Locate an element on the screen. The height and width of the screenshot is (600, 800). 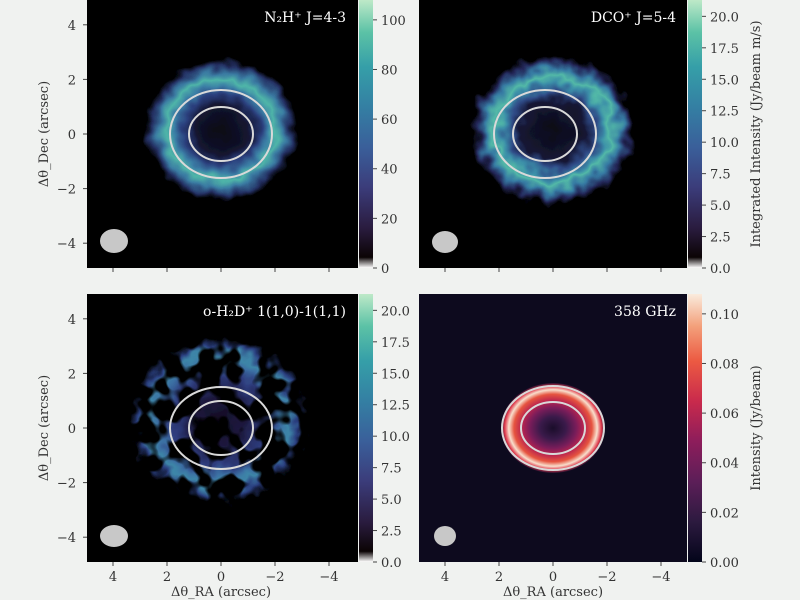
panel-n2h-title: N₂H⁺ J=4-3 is located at coordinates (305, 18).